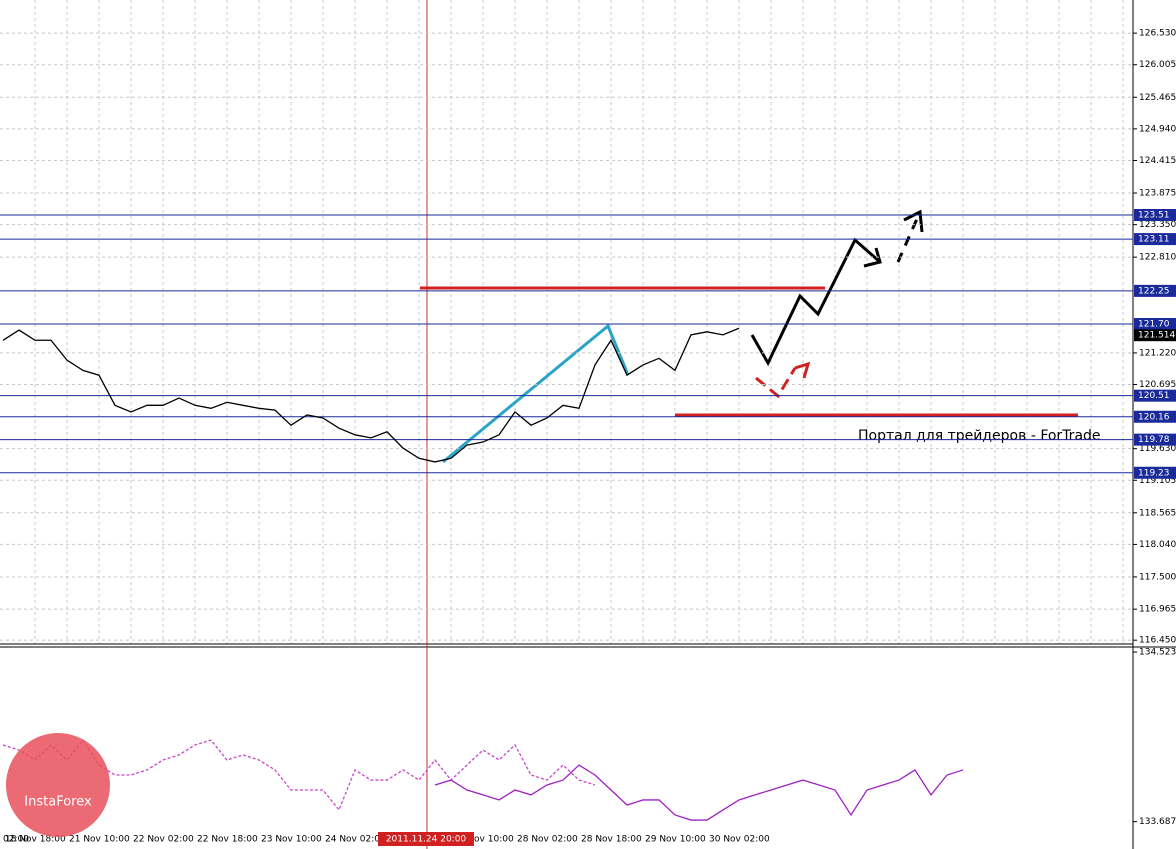 This screenshot has height=849, width=1176. Describe the element at coordinates (483, 840) in the screenshot. I see `x-tick-label: 25 Nov 10:00` at that location.